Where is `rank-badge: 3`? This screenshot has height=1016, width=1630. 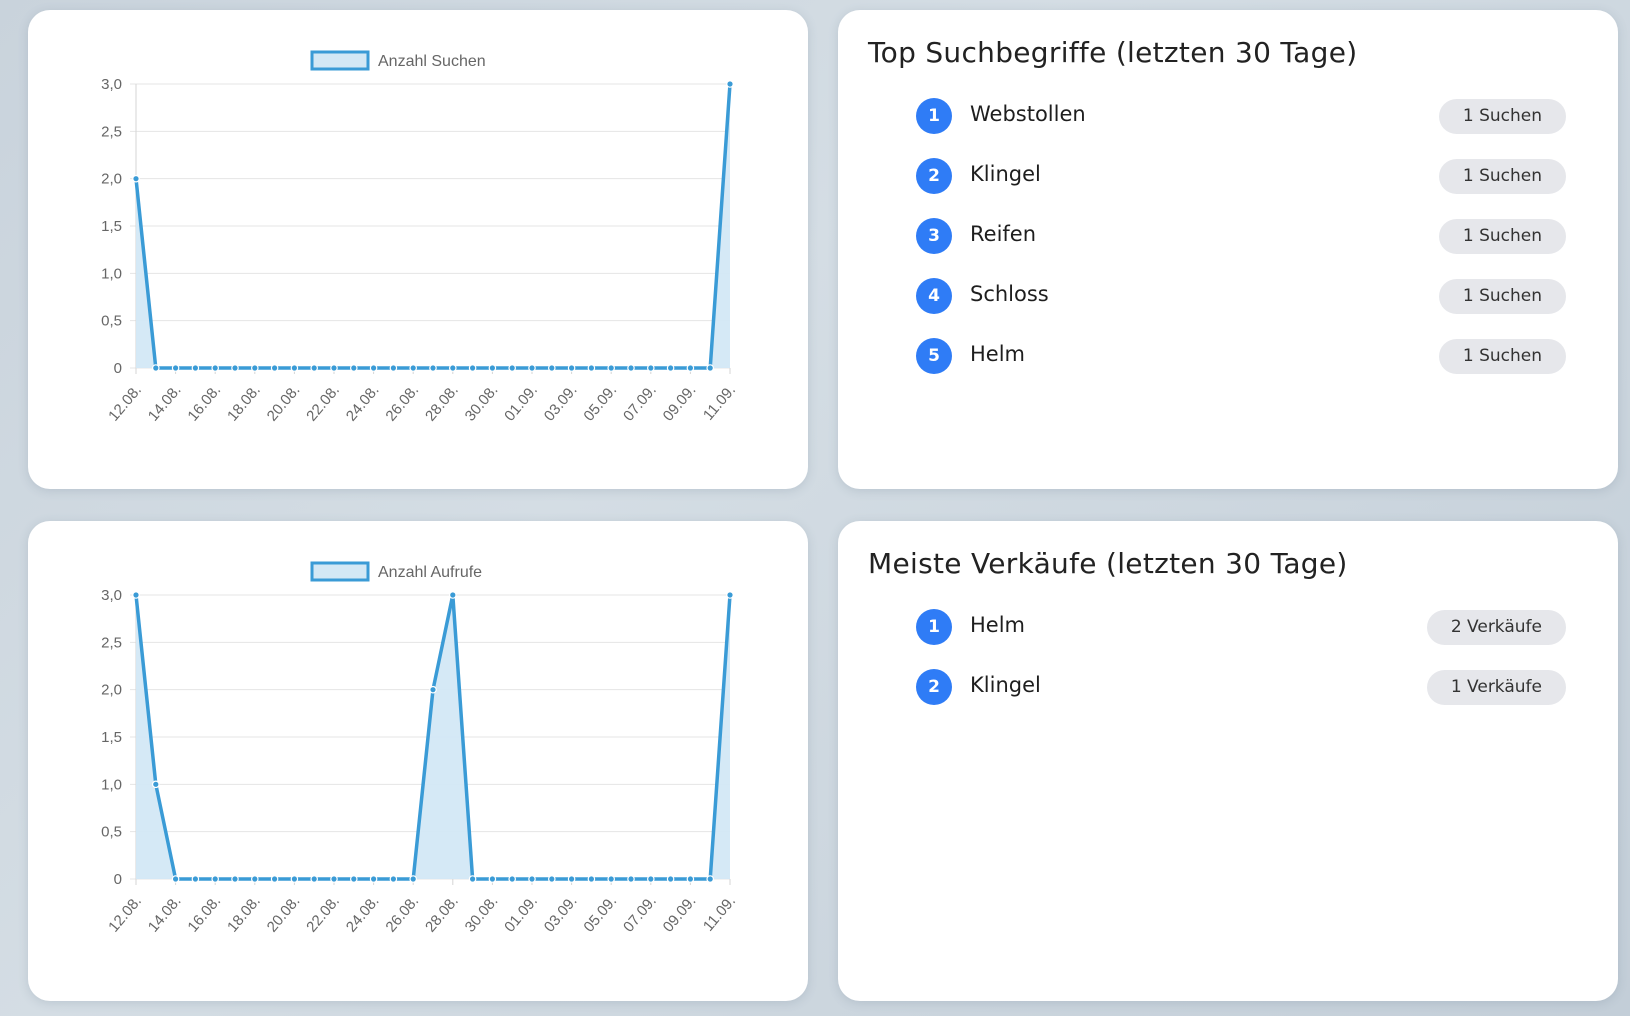
rank-badge: 3 is located at coordinates (934, 236).